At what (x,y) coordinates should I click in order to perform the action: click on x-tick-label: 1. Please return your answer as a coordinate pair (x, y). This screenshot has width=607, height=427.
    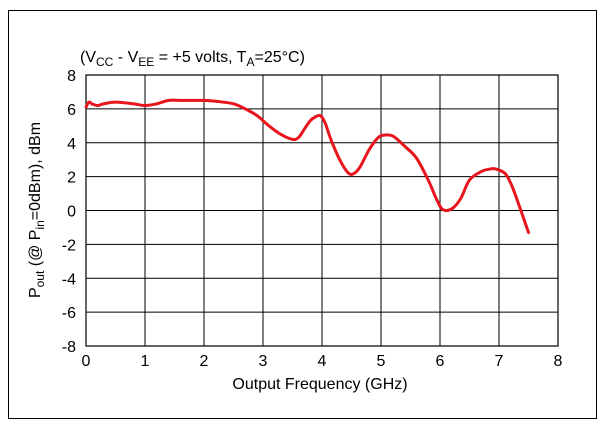
    Looking at the image, I should click on (145, 361).